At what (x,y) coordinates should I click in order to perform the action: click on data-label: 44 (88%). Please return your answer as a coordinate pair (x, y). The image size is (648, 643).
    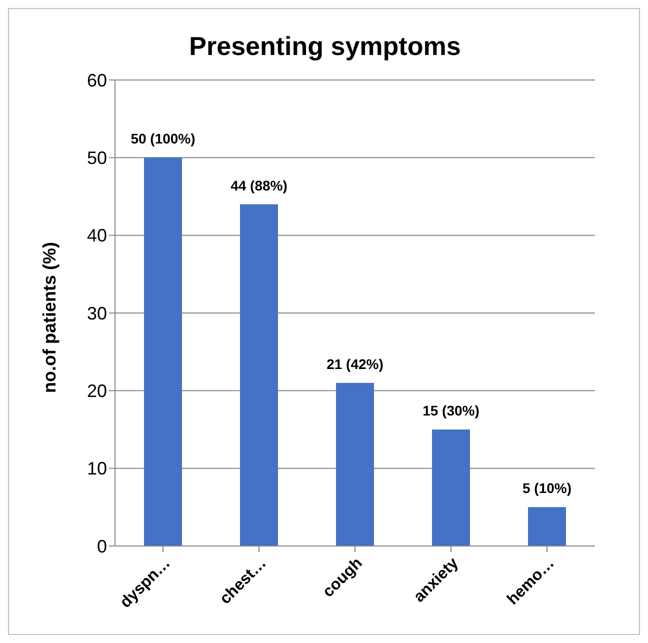
    Looking at the image, I should click on (259, 185).